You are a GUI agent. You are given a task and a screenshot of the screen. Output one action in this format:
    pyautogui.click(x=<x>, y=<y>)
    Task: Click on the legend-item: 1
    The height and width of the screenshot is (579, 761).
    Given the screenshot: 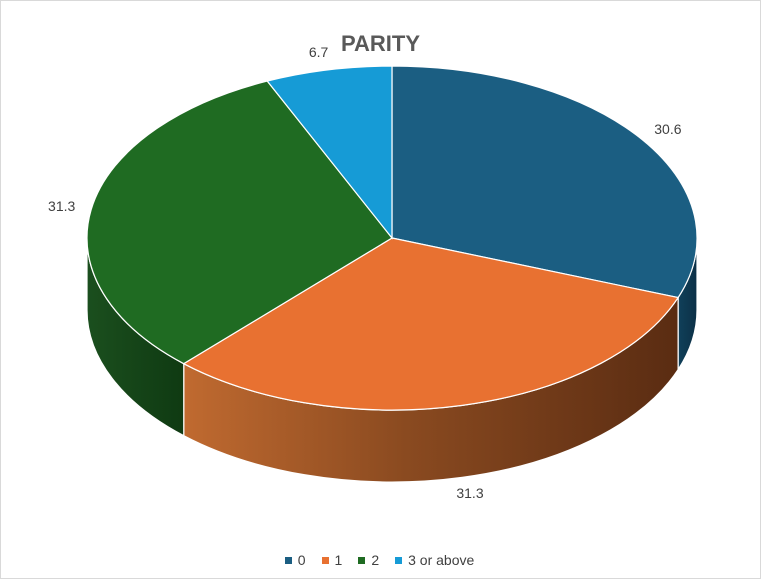 What is the action you would take?
    pyautogui.click(x=332, y=560)
    